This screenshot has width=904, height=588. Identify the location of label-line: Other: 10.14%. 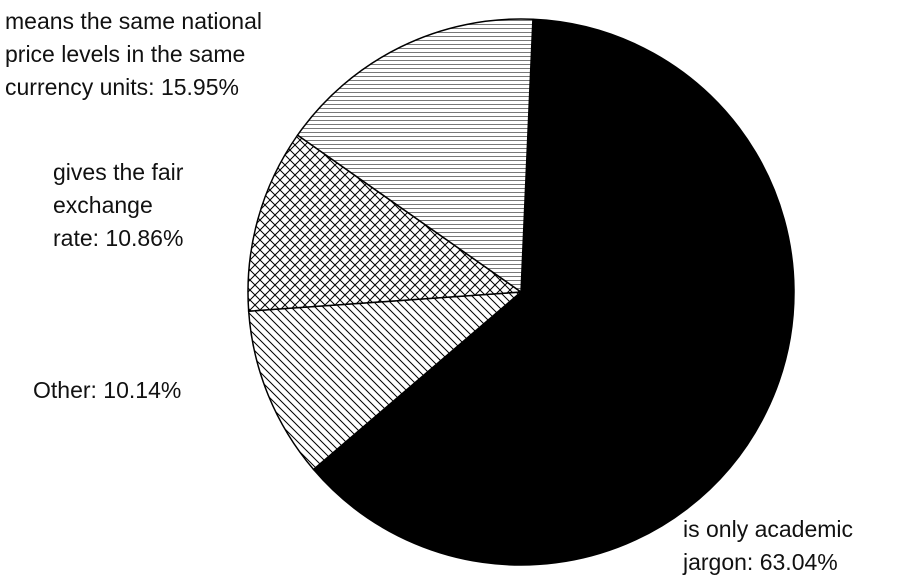
(107, 390).